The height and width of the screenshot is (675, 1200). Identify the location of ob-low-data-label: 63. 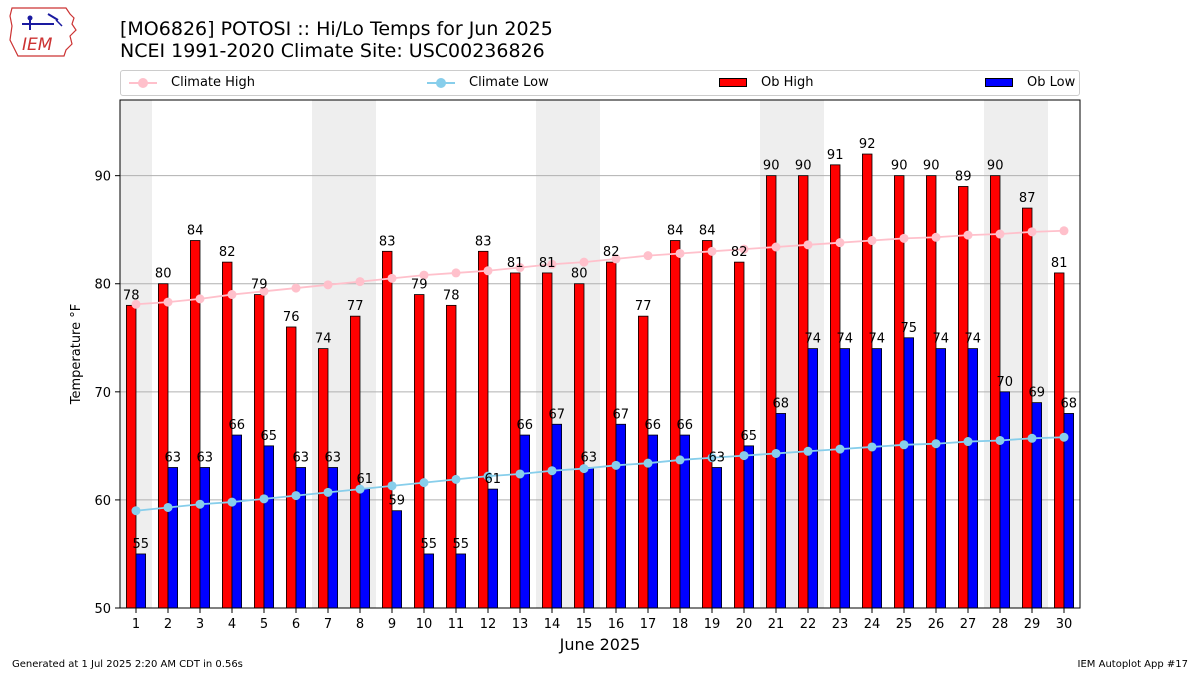
(333, 457).